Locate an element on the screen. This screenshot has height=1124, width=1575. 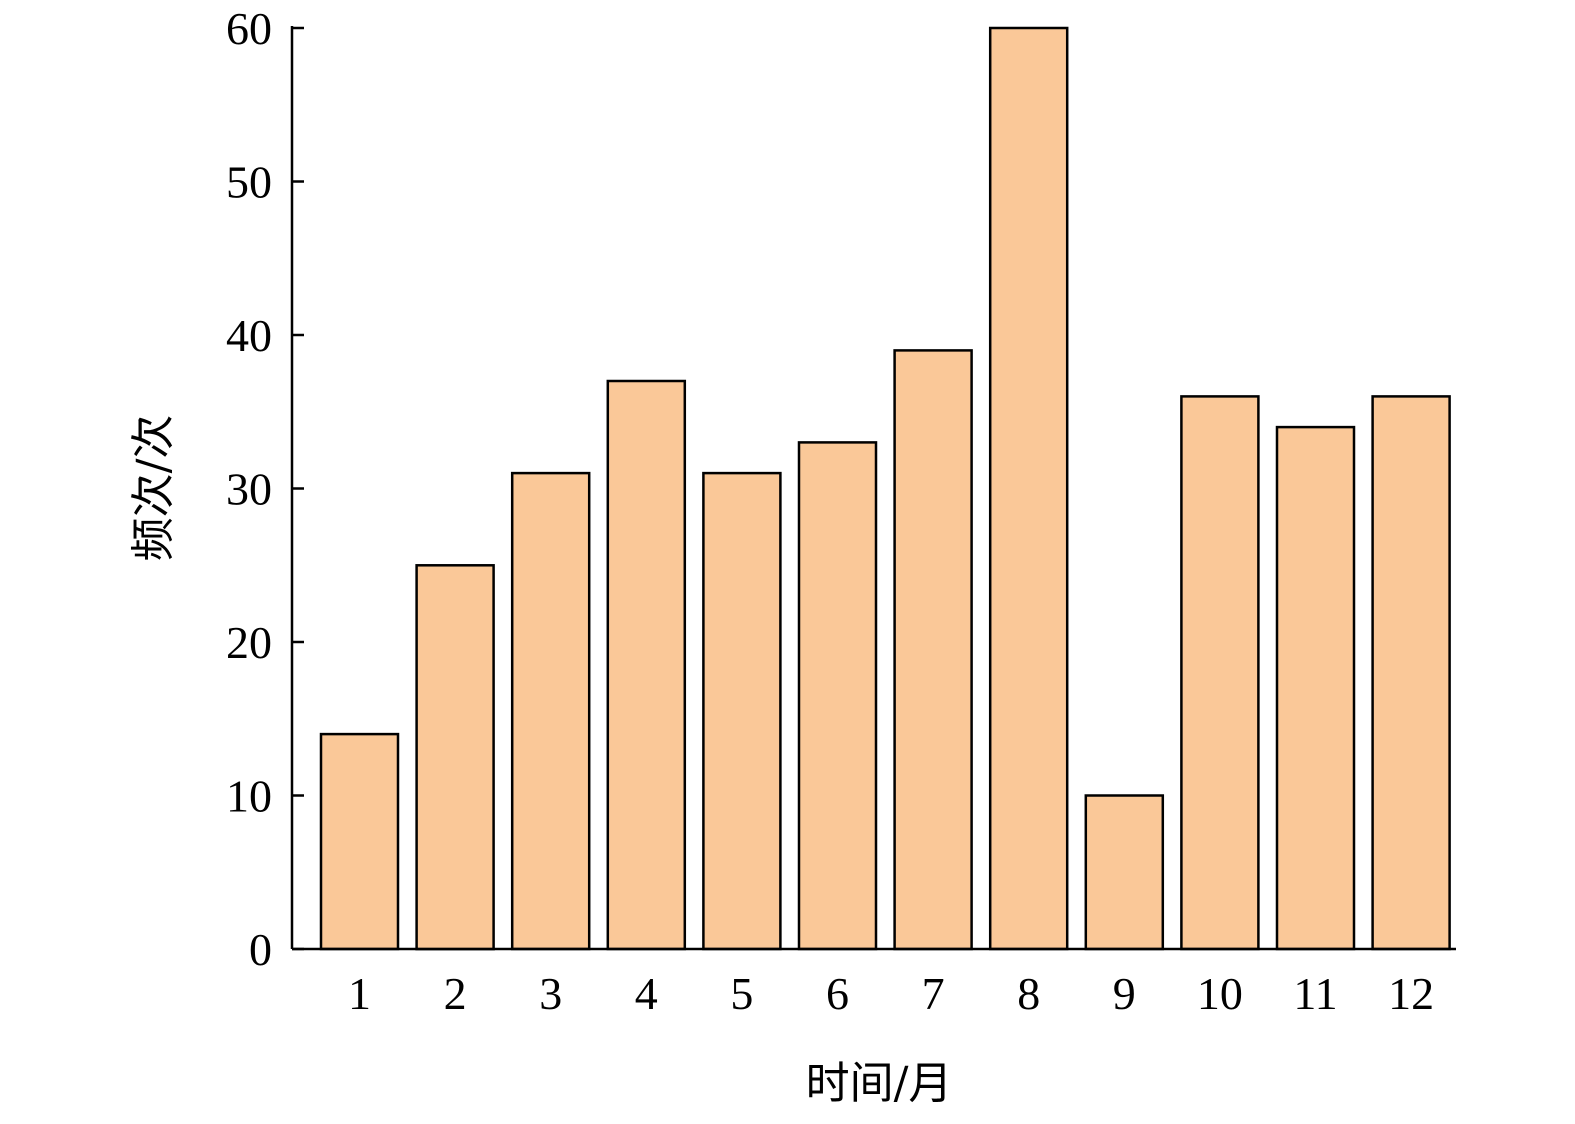
x-tick-label: 12 is located at coordinates (1411, 993).